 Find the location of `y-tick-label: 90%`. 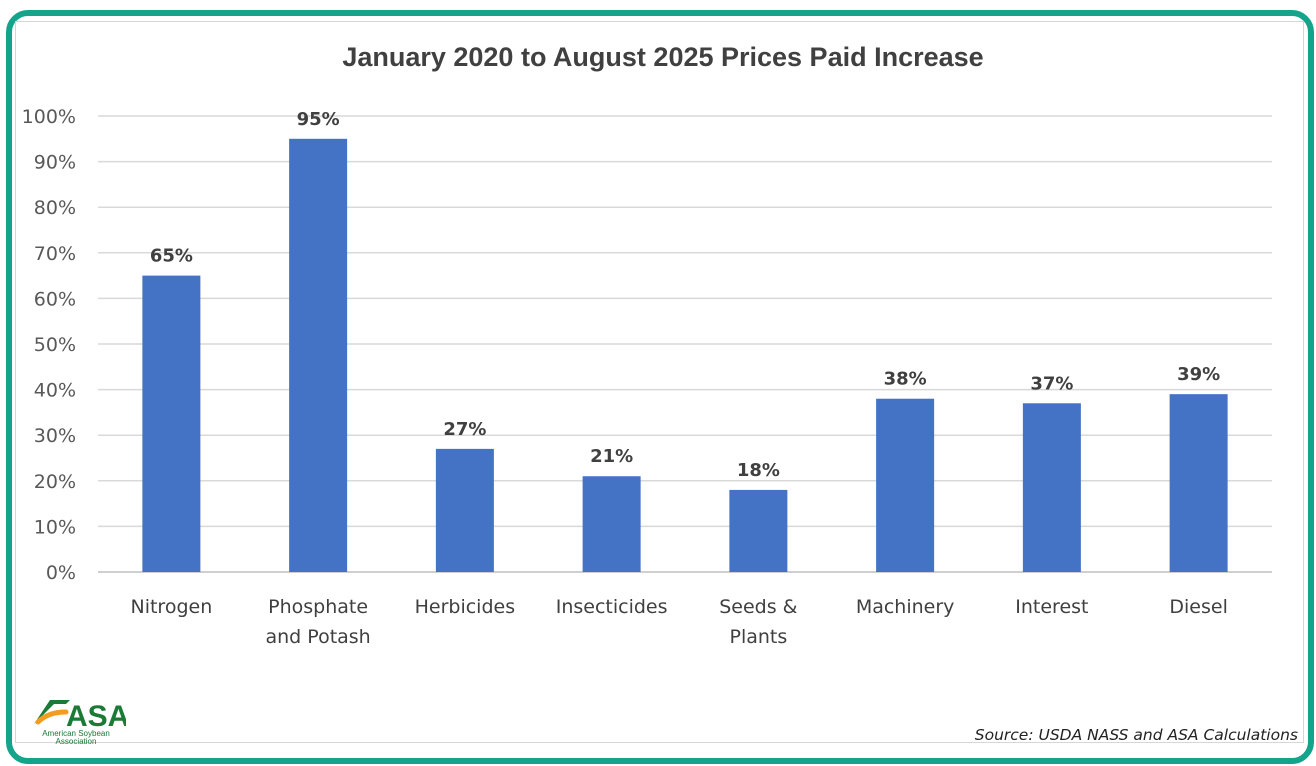

y-tick-label: 90% is located at coordinates (55, 163).